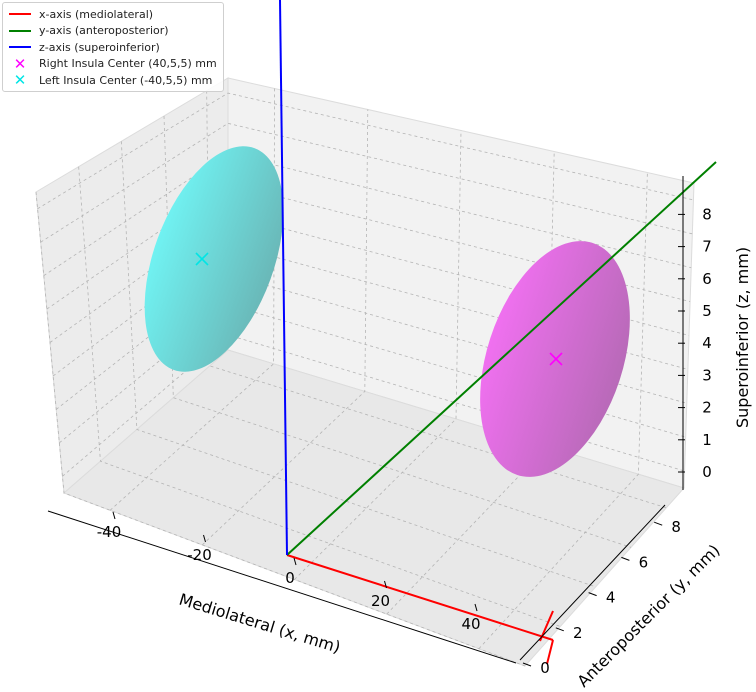  I want to click on y-tick-label: 2, so click(578, 633).